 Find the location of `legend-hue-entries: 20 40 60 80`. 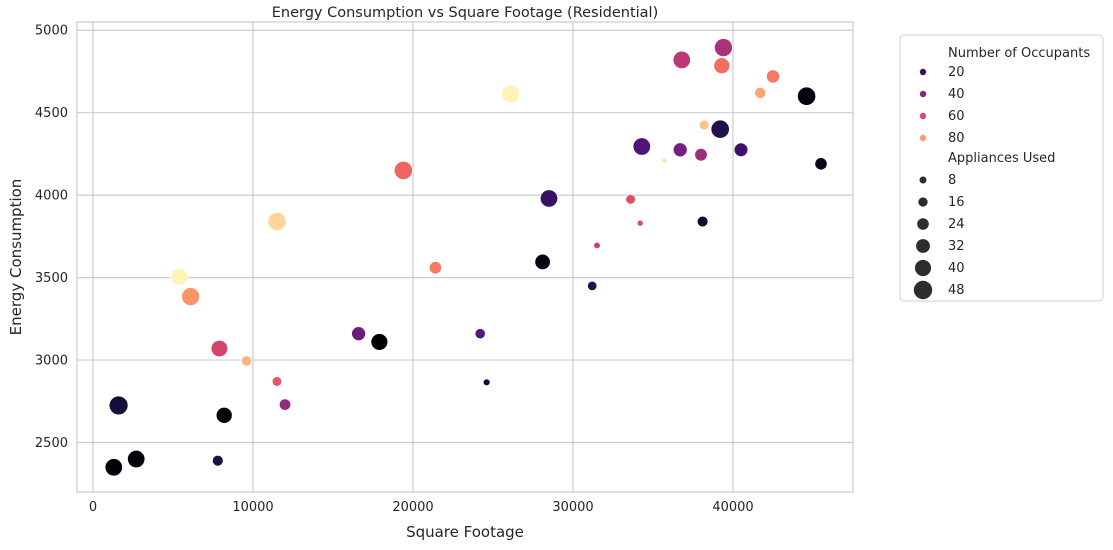

legend-hue-entries: 20 40 60 80 is located at coordinates (942, 105).